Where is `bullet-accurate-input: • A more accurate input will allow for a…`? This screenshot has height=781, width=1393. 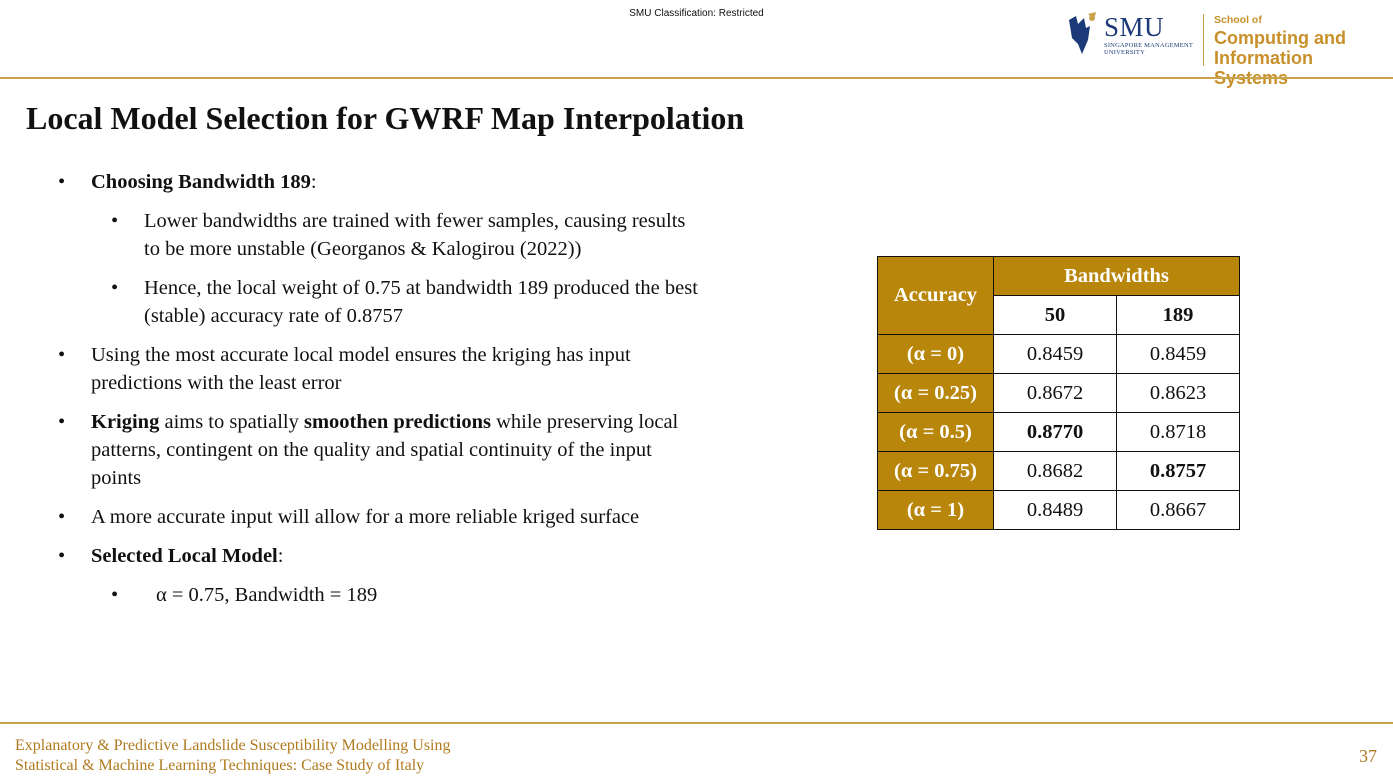
bullet-accurate-input: • A more accurate input will allow for a… is located at coordinates (378, 517).